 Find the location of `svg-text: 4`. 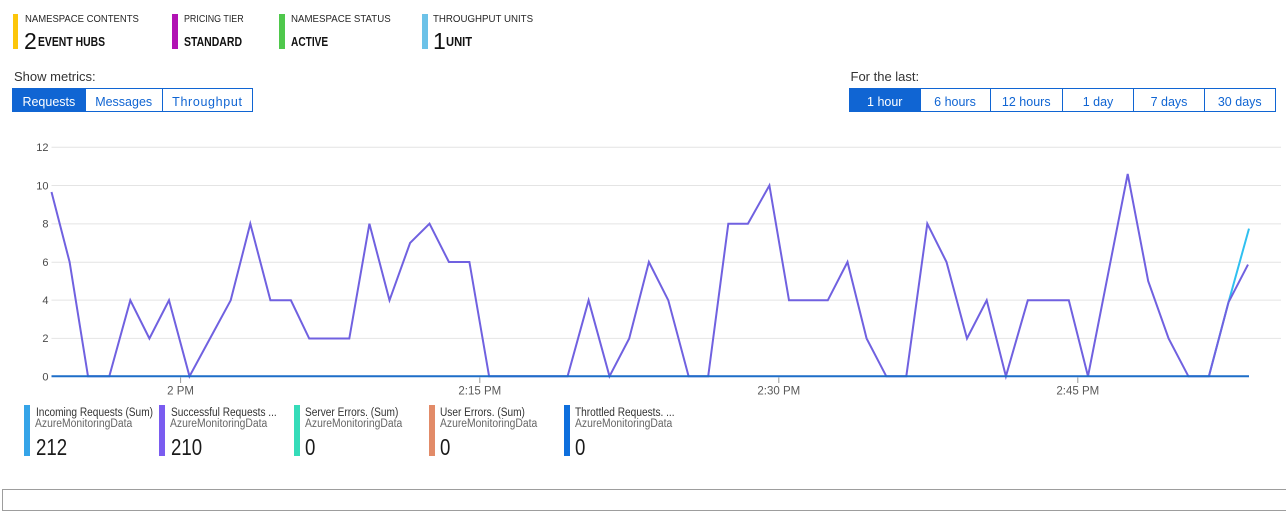

svg-text: 4 is located at coordinates (45, 301).